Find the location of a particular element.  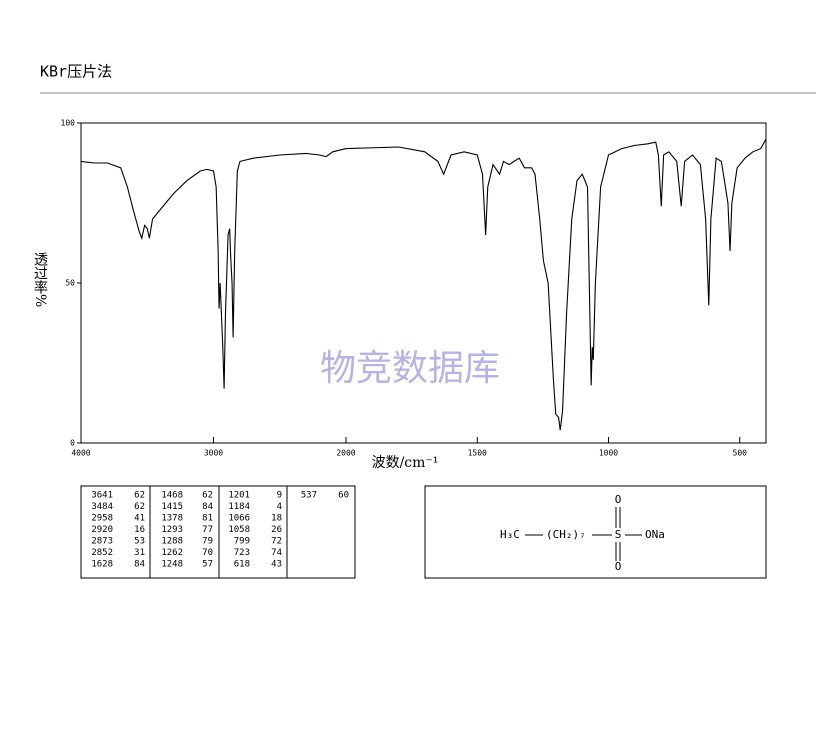

peak-transmittance: 4 is located at coordinates (279, 507).